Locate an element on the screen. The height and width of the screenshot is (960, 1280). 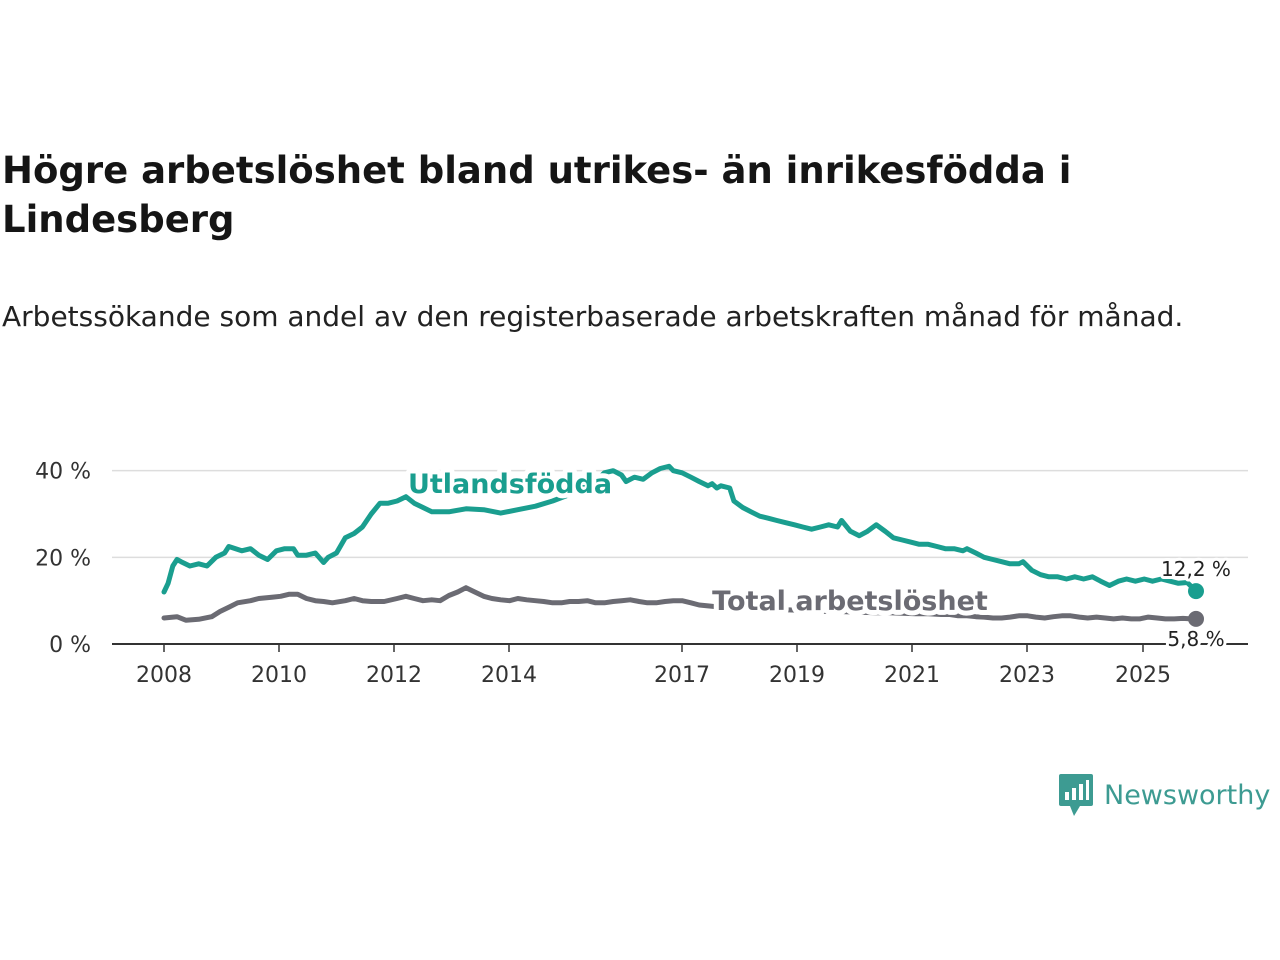
x-tick-label: 2010 is located at coordinates (279, 675).